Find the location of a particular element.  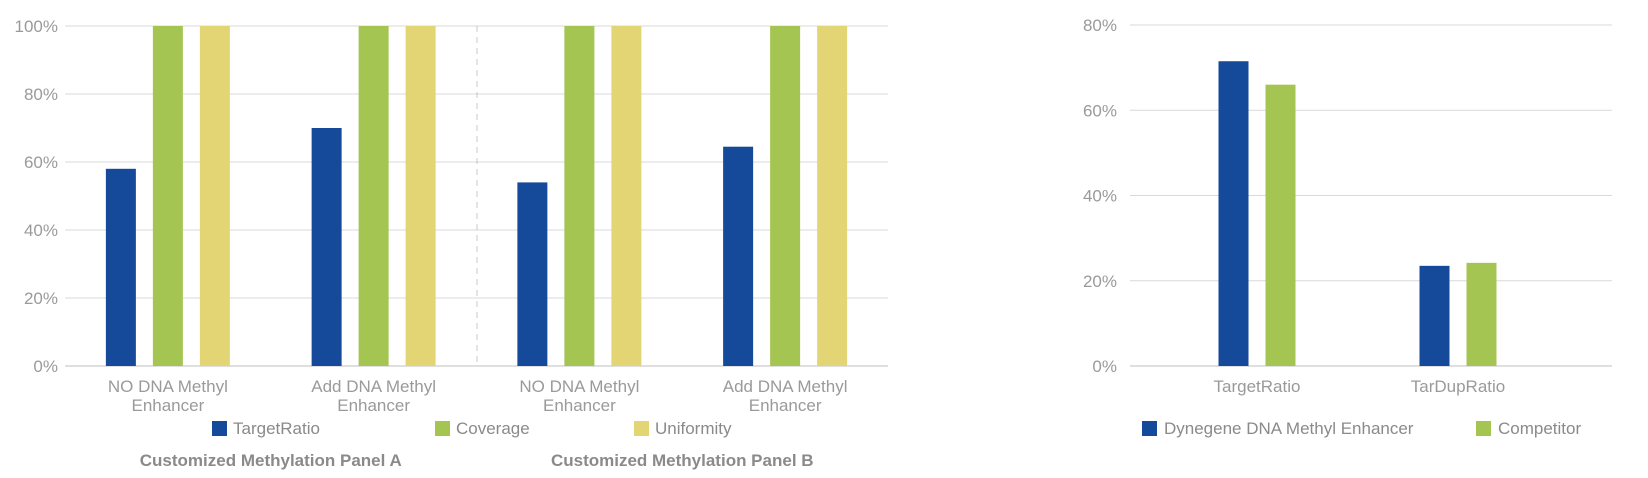

legend-label: Uniformity is located at coordinates (693, 428).